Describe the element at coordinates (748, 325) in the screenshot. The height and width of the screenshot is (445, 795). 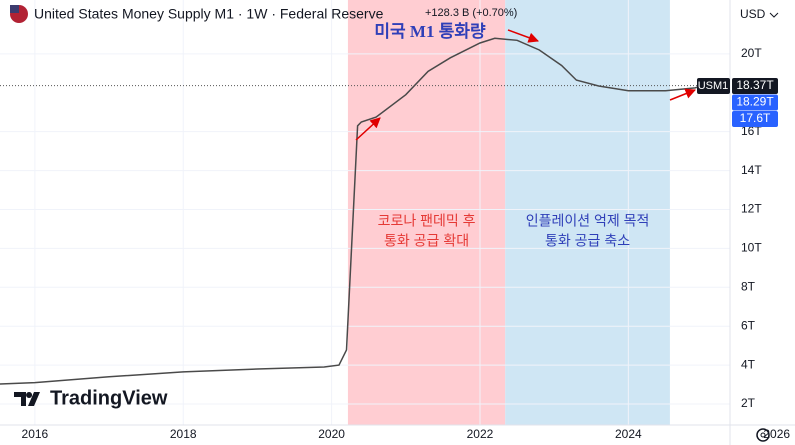
I see `y-tick-label: 6T` at that location.